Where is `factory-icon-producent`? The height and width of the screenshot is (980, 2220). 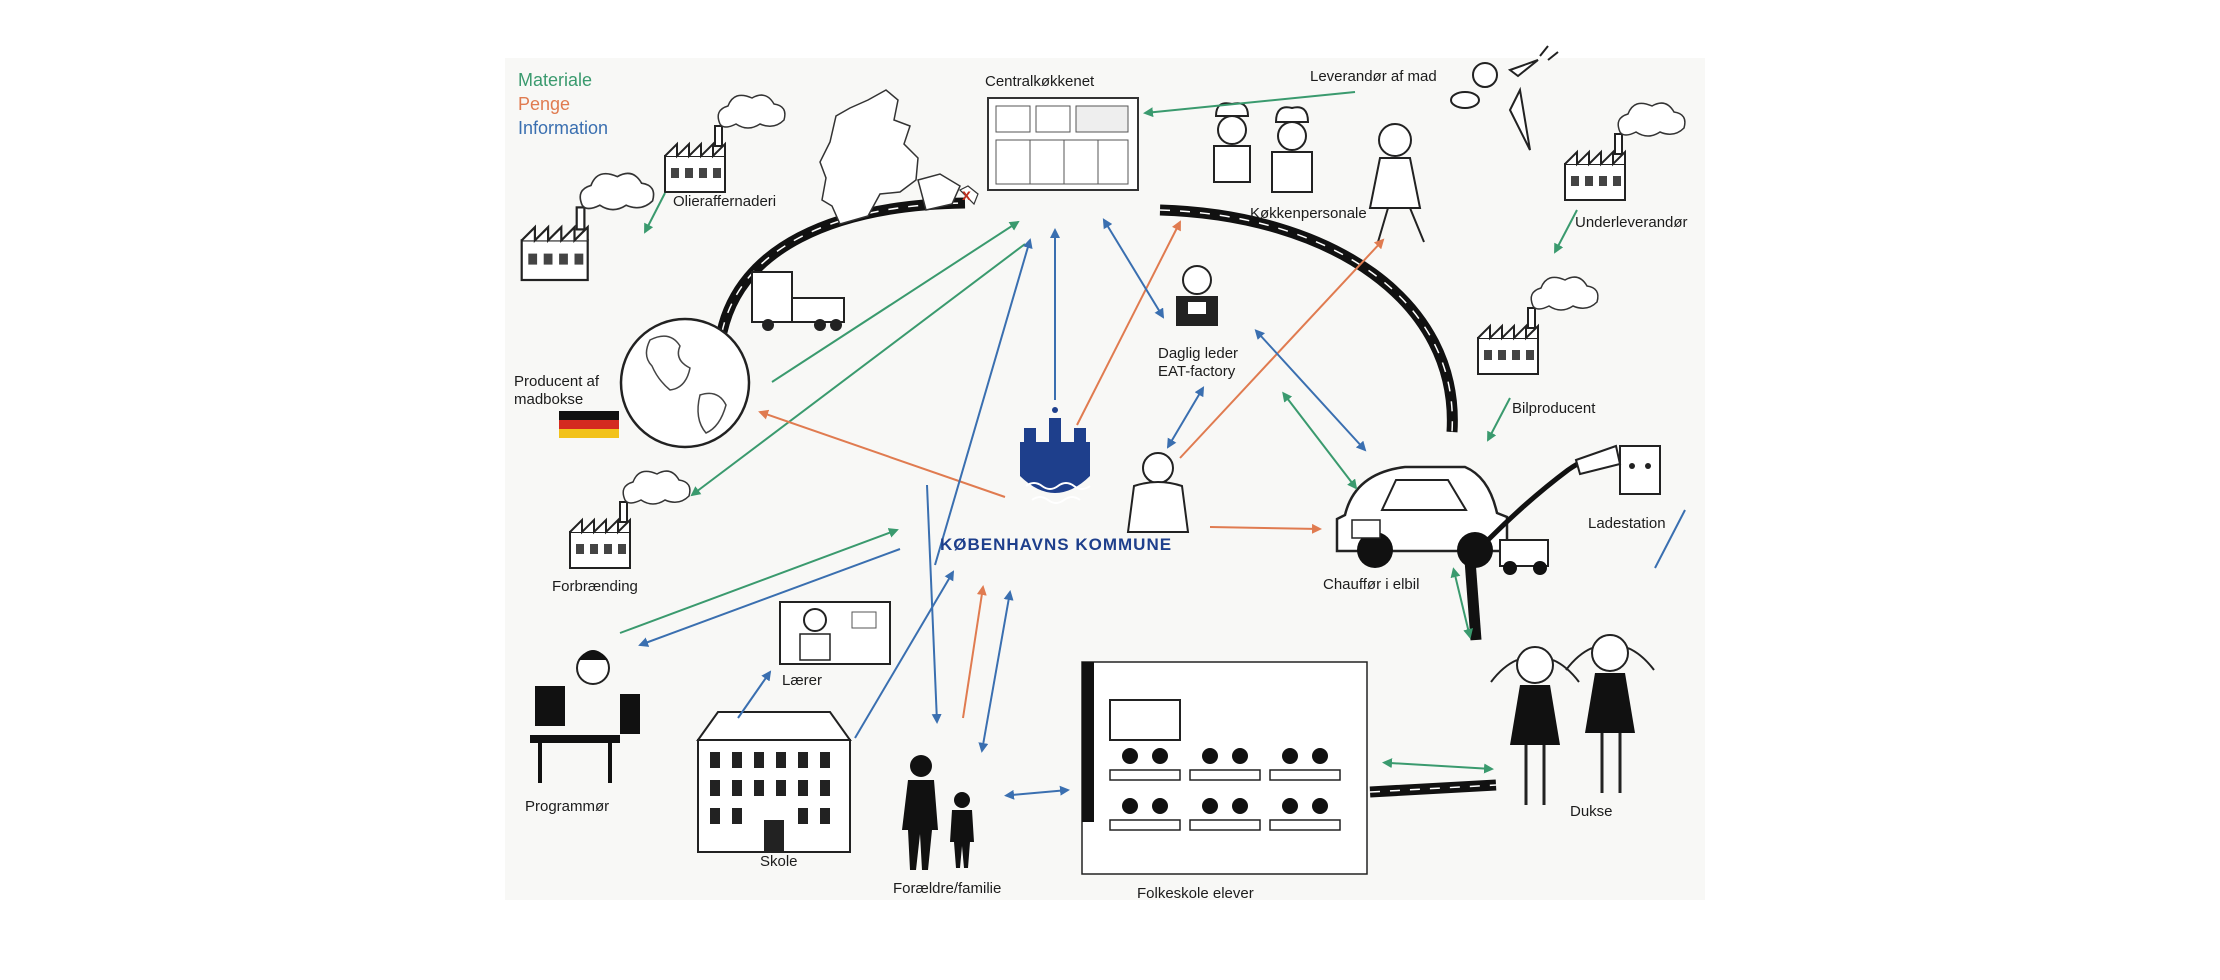 factory-icon-producent is located at coordinates (587, 227).